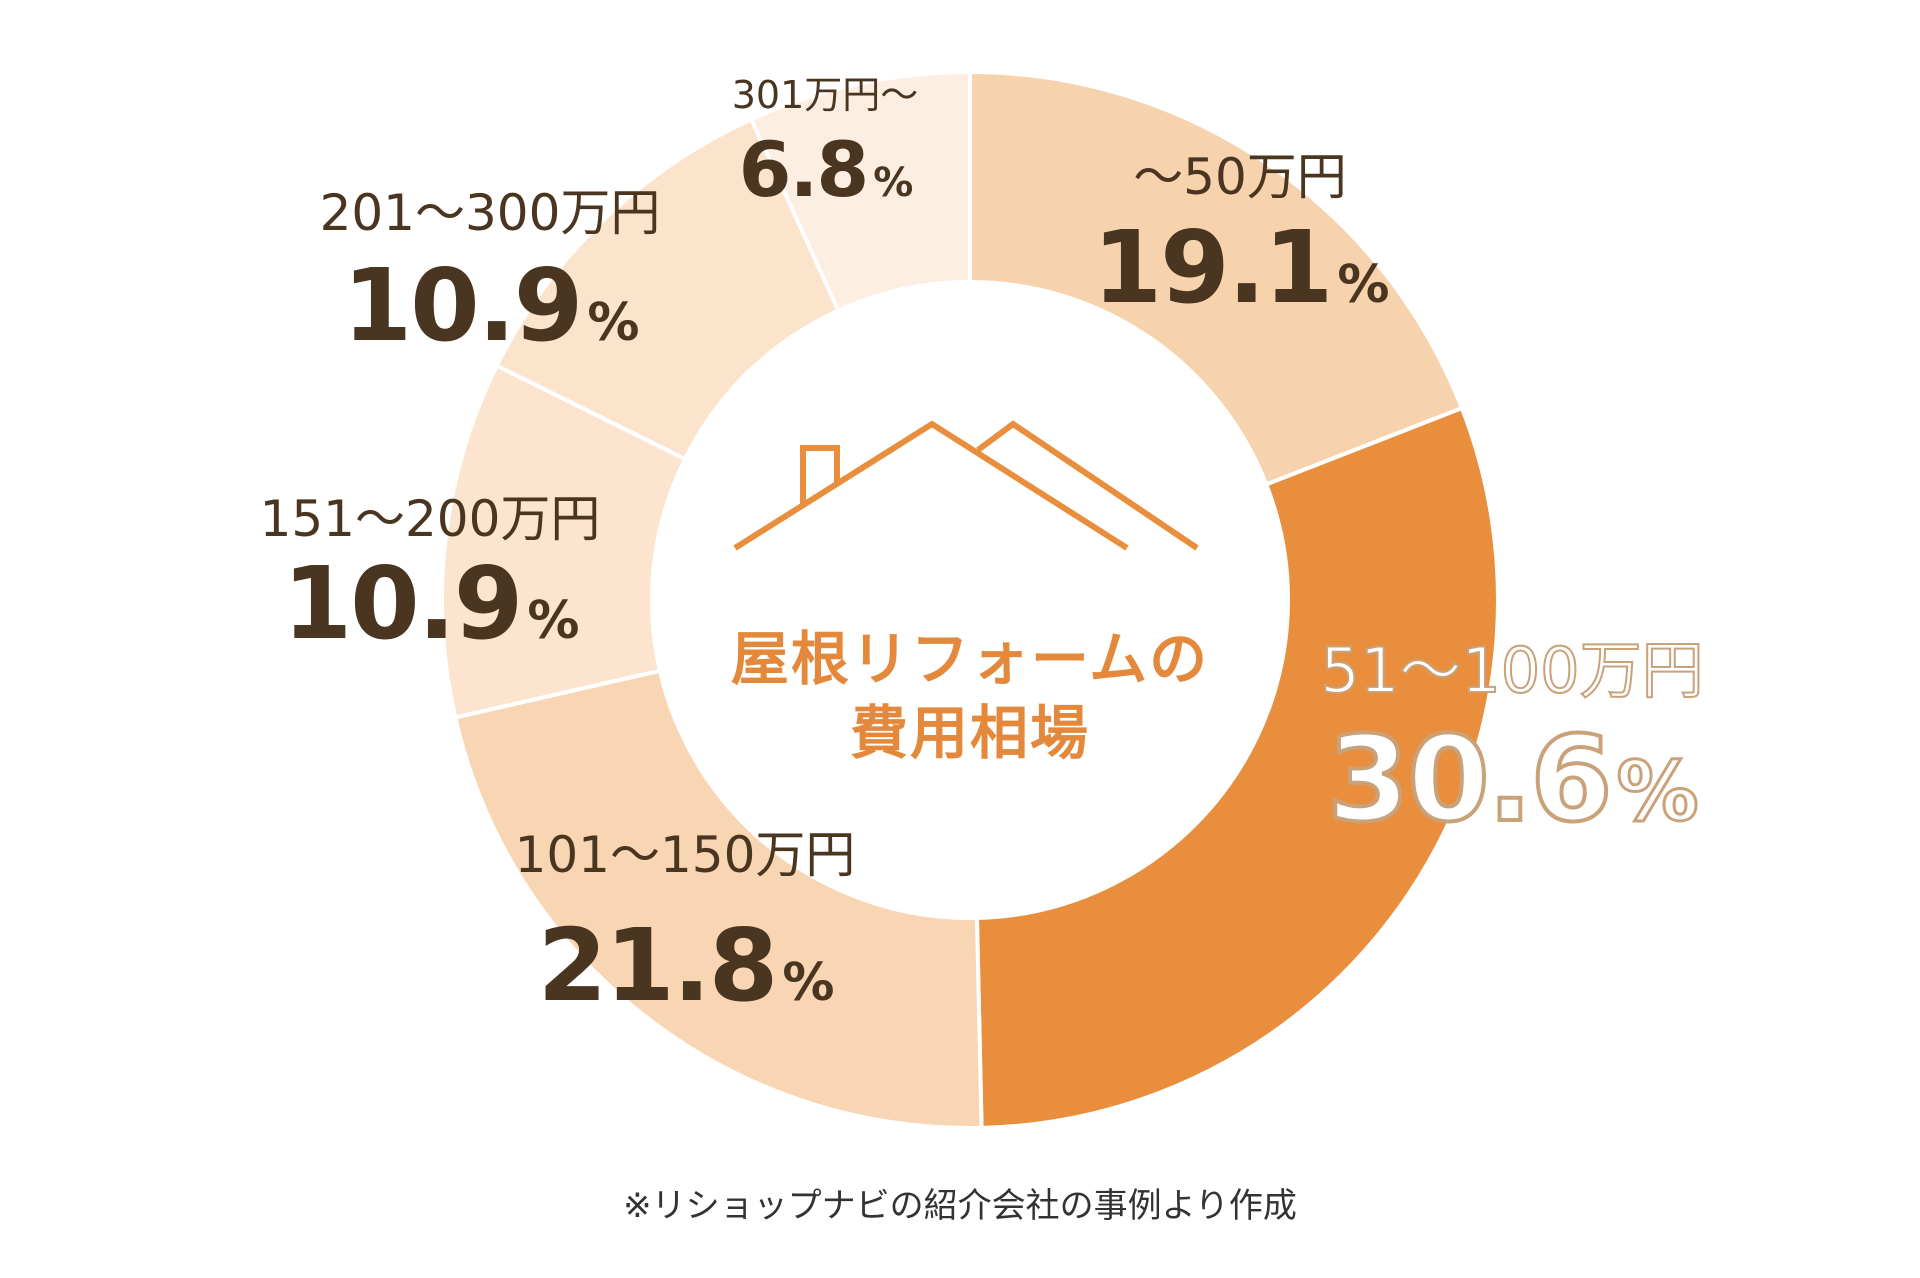 The width and height of the screenshot is (1920, 1278). Describe the element at coordinates (969, 733) in the screenshot. I see `center-title-line2: 費用相場` at that location.